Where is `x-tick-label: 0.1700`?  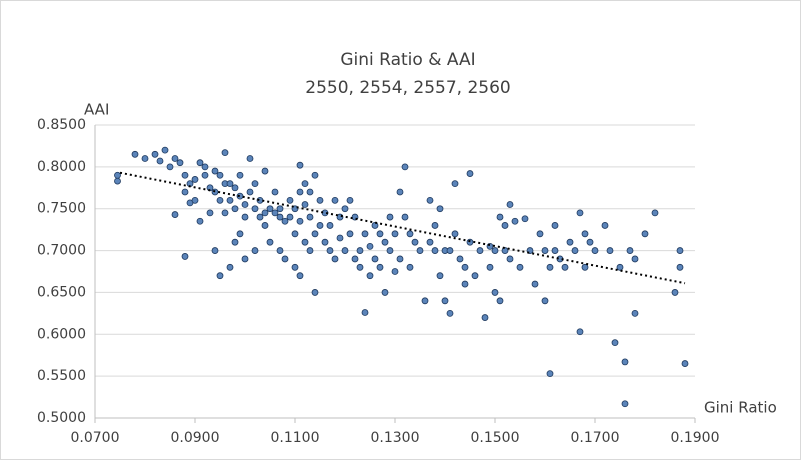
x-tick-label: 0.1700 is located at coordinates (595, 438).